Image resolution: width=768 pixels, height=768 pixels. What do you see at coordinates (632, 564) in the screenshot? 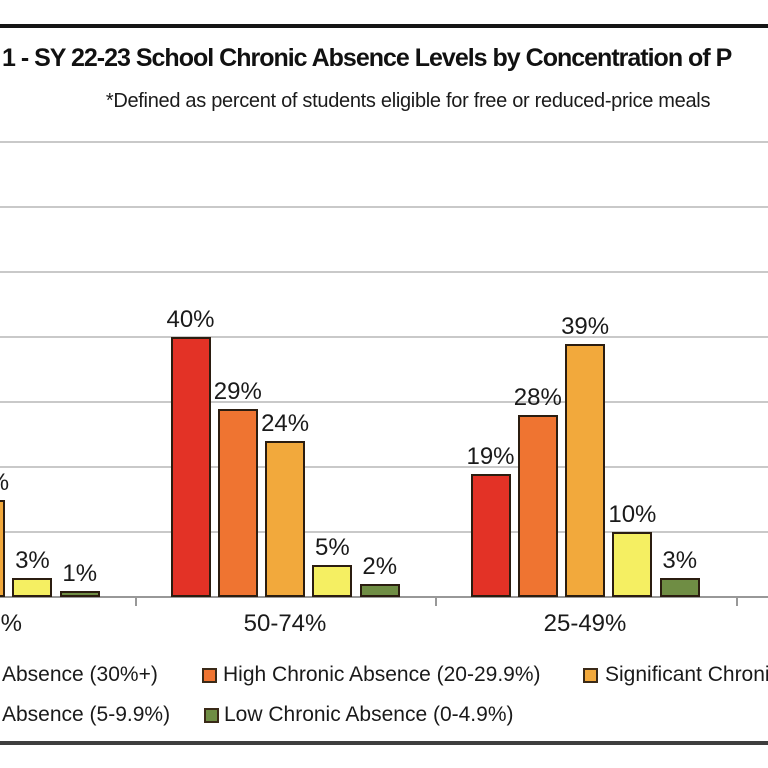
I see `bar-moderate-cat2` at bounding box center [632, 564].